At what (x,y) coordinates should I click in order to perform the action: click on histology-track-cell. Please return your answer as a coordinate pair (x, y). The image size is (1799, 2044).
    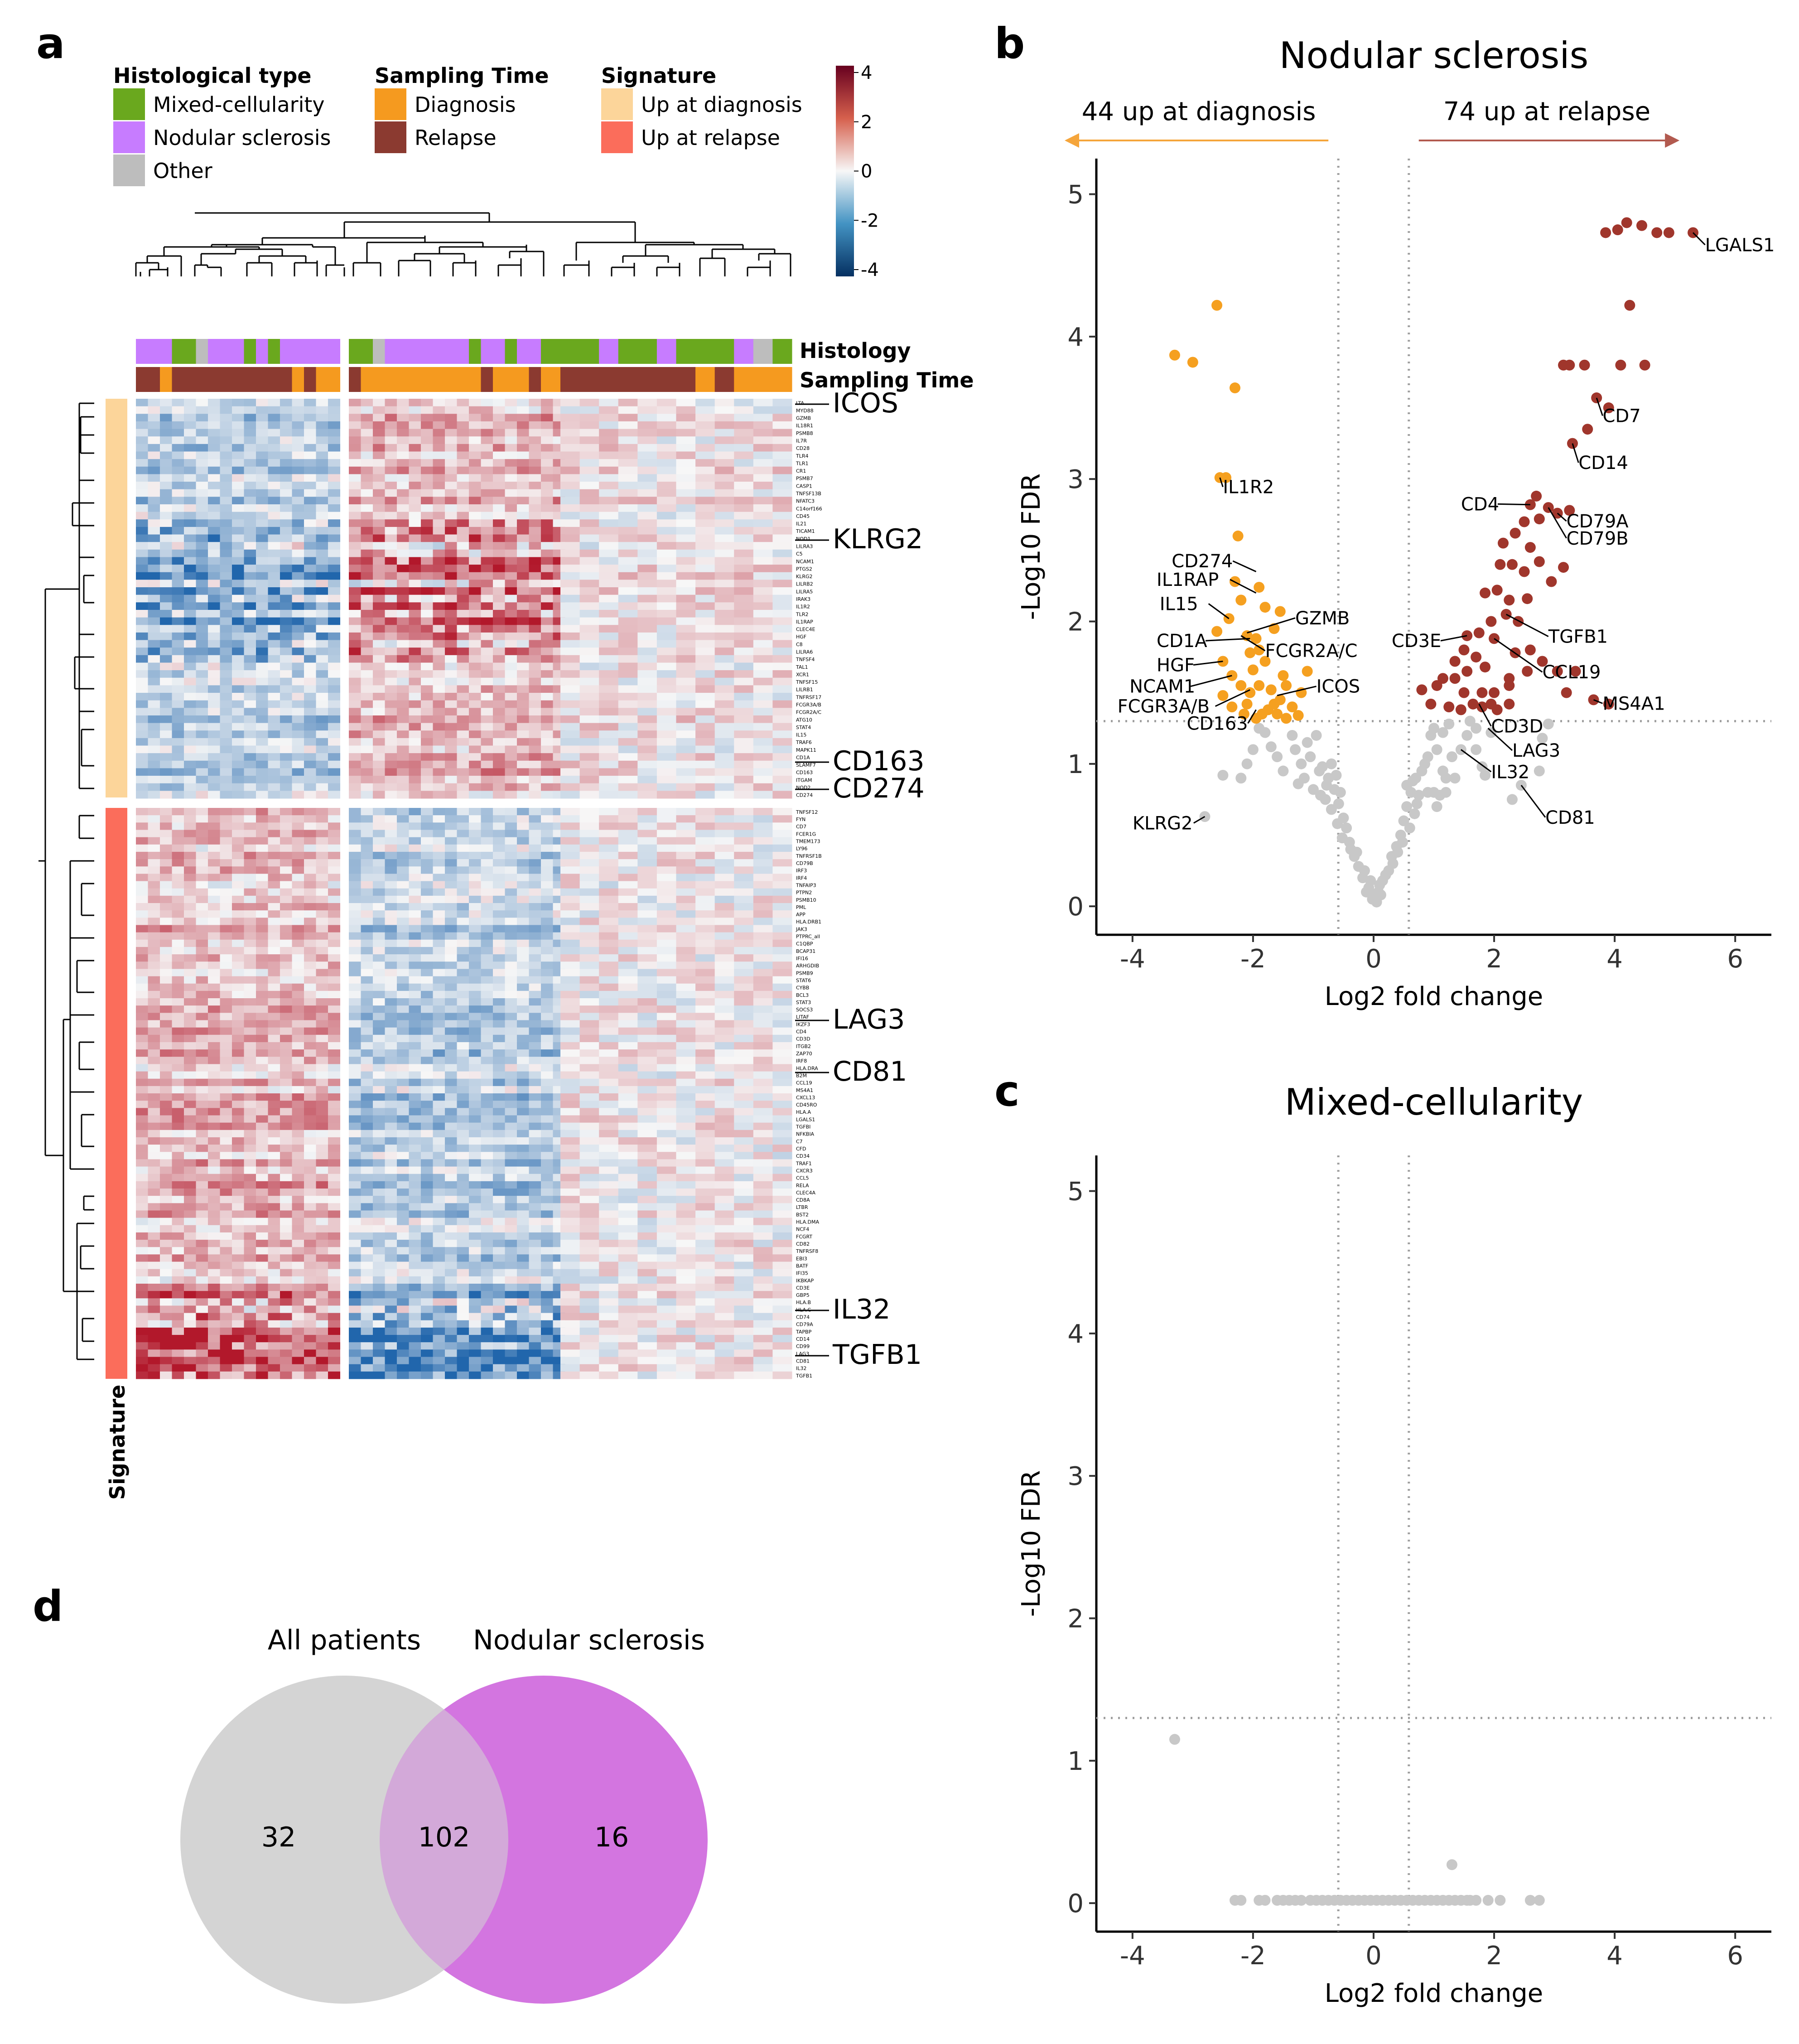
    Looking at the image, I should click on (570, 351).